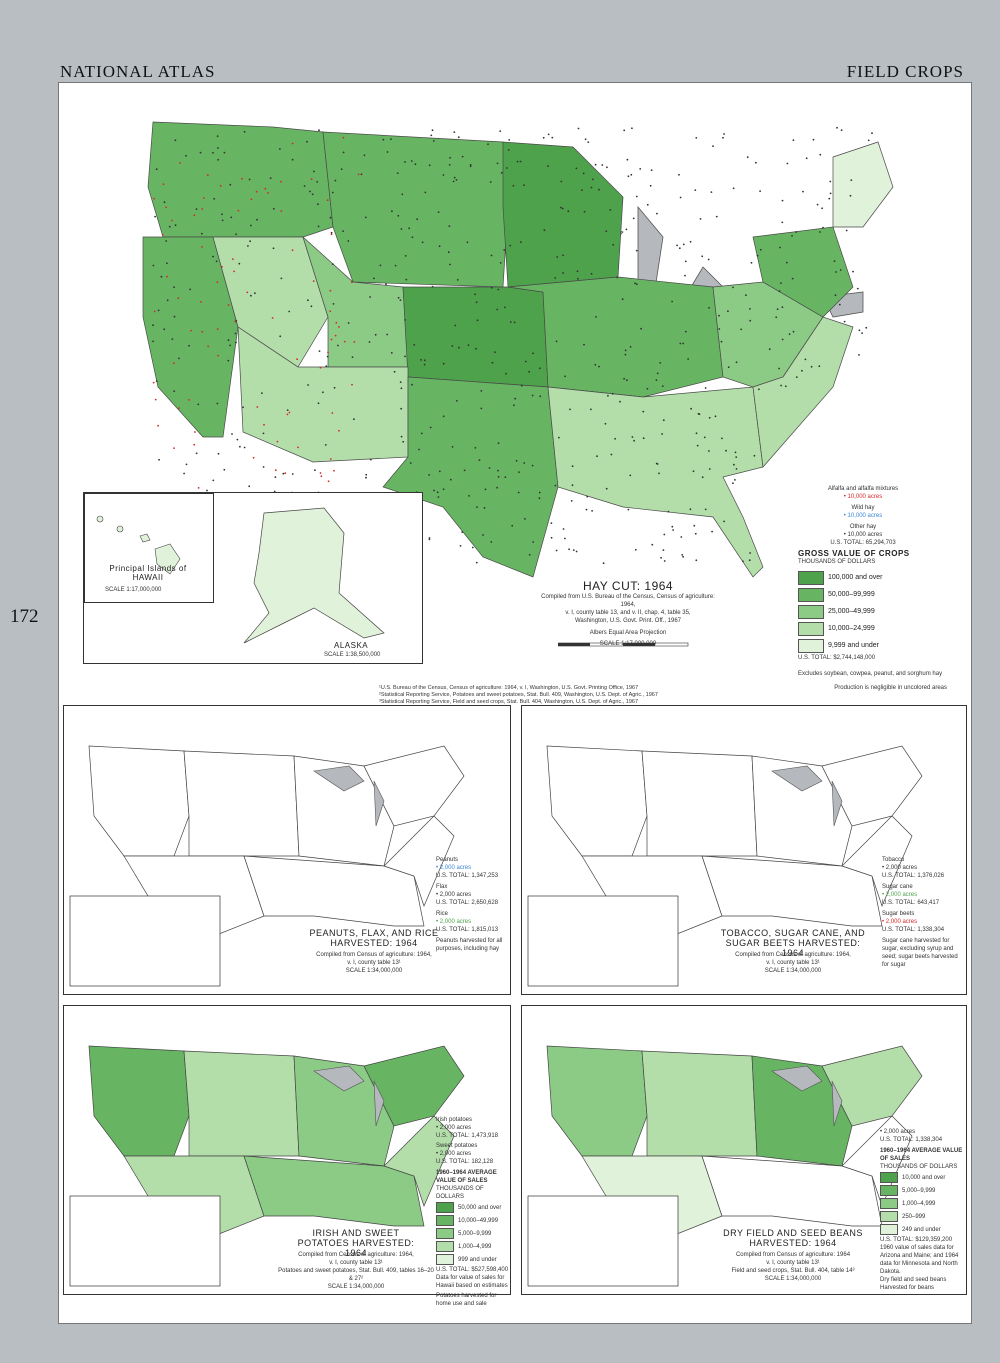 Image resolution: width=1000 pixels, height=1363 pixels. What do you see at coordinates (240, 179) in the screenshot?
I see `region-northwest` at bounding box center [240, 179].